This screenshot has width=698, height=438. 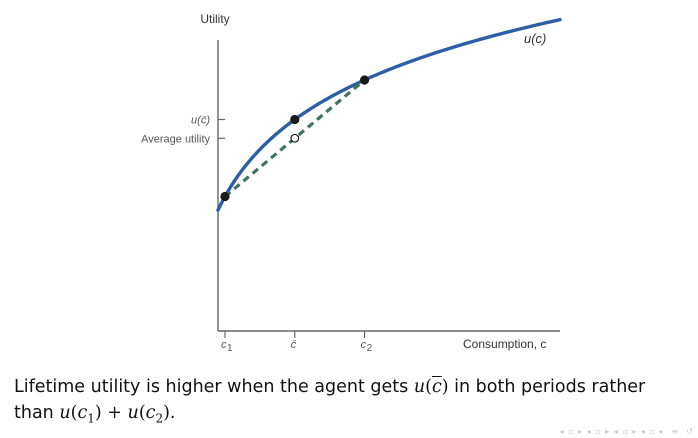 What do you see at coordinates (133, 413) in the screenshot?
I see `caption-u-c2: u` at bounding box center [133, 413].